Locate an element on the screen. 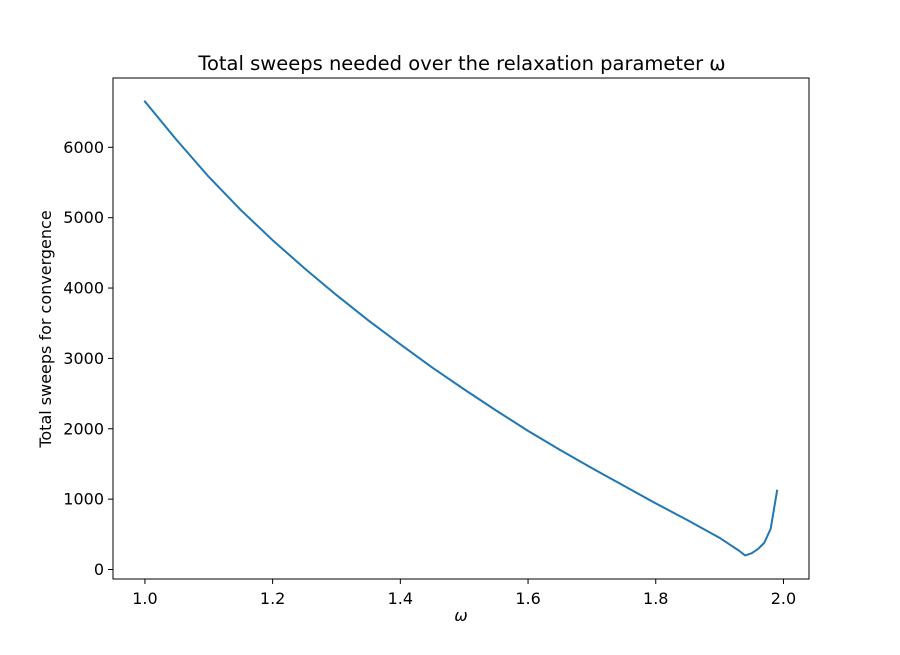  x-tick-label: 1.0 is located at coordinates (144, 598).